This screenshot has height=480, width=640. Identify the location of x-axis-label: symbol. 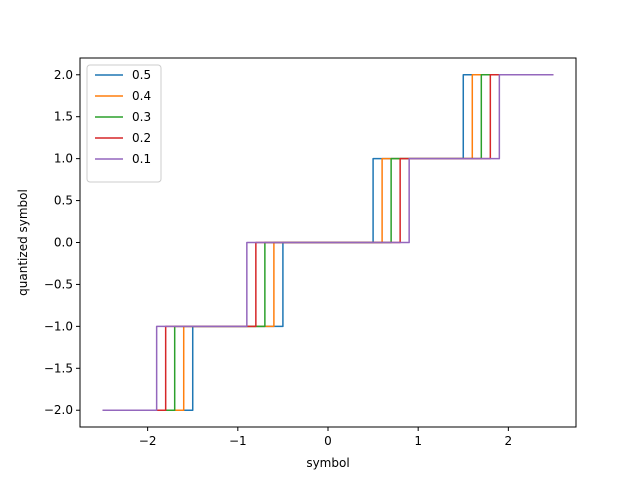
(327, 463).